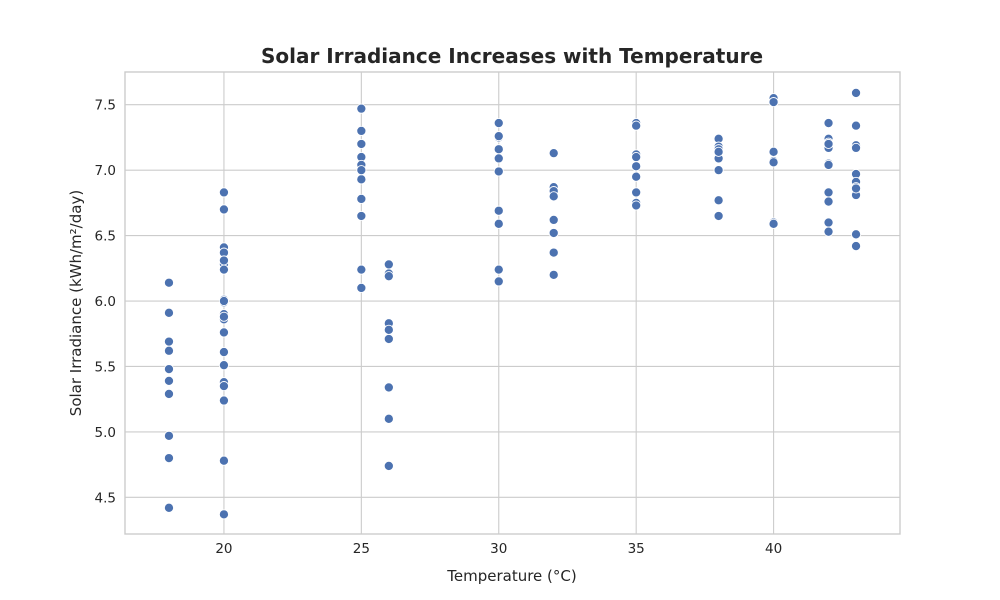 The image size is (1000, 600). Describe the element at coordinates (105, 106) in the screenshot. I see `y-tick-label: 7.5` at that location.